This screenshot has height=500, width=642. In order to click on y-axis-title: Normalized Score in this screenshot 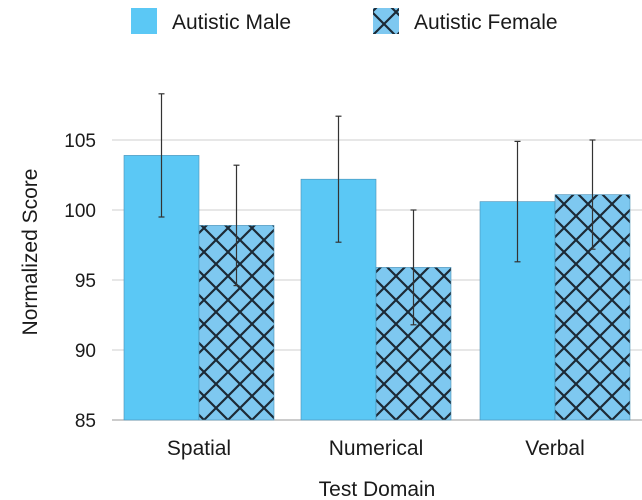, I will do `click(30, 252)`.